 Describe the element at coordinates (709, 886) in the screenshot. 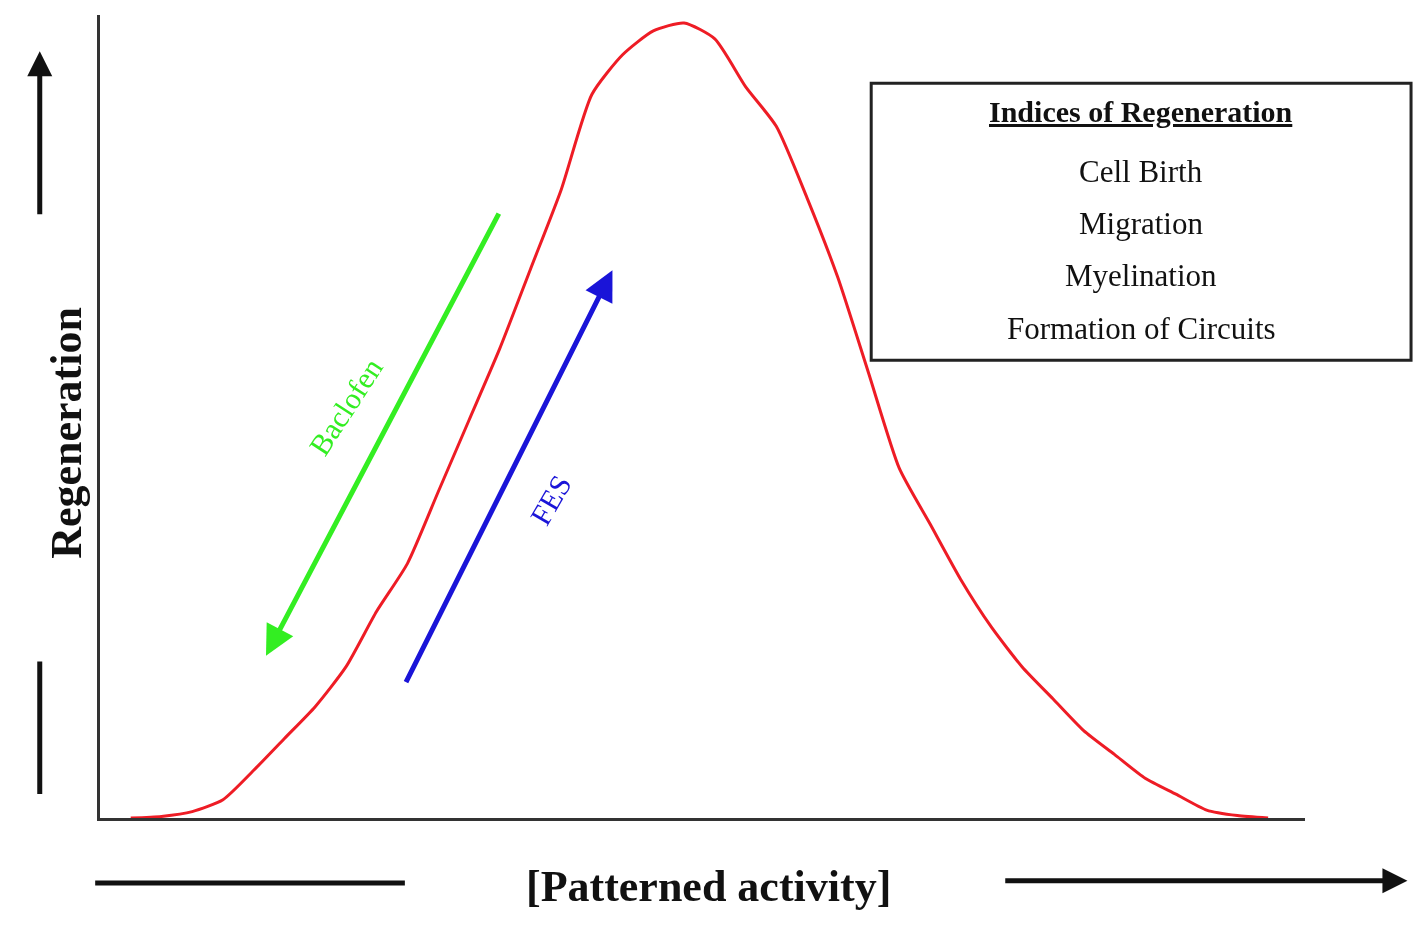

I see `x-axis-title: [Patterned activity]` at that location.